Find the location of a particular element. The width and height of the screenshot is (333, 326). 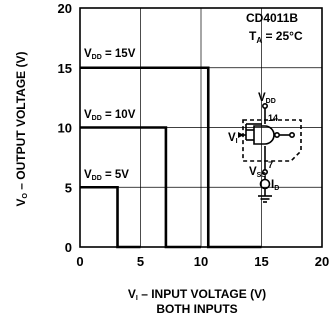

y-tick-label-20: 20 is located at coordinates (65, 8).